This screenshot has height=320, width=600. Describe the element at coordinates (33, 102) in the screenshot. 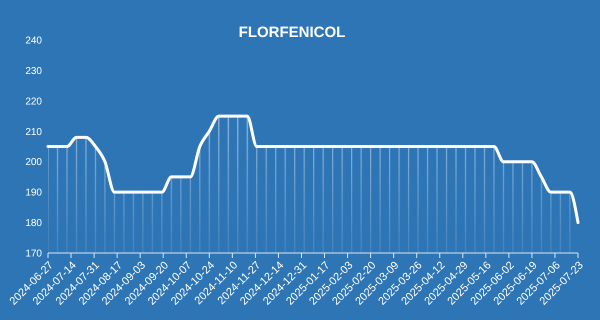

I see `y-tick-label: 220` at that location.